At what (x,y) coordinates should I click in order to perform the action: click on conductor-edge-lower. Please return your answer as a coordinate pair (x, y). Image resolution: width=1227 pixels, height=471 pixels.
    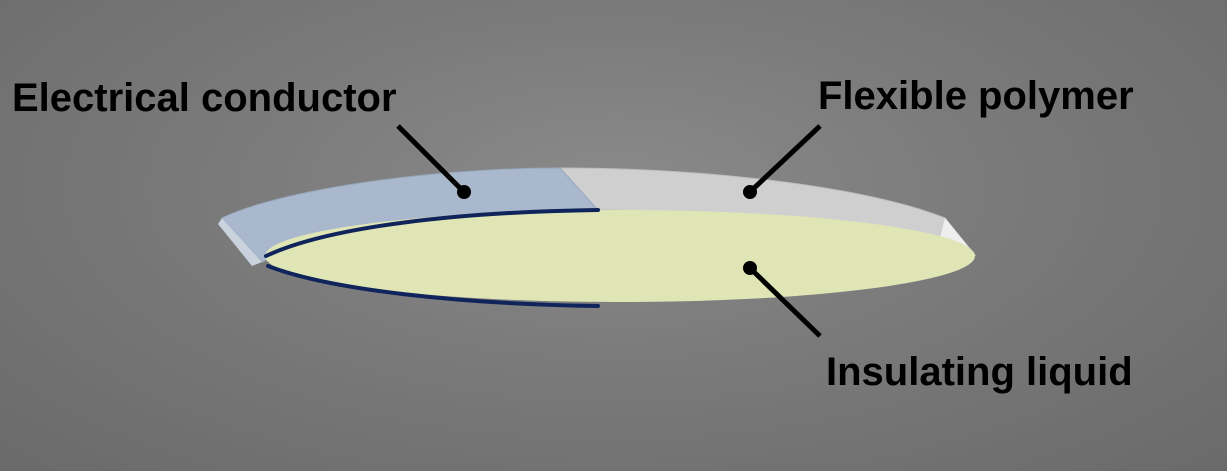
    Looking at the image, I should click on (433, 286).